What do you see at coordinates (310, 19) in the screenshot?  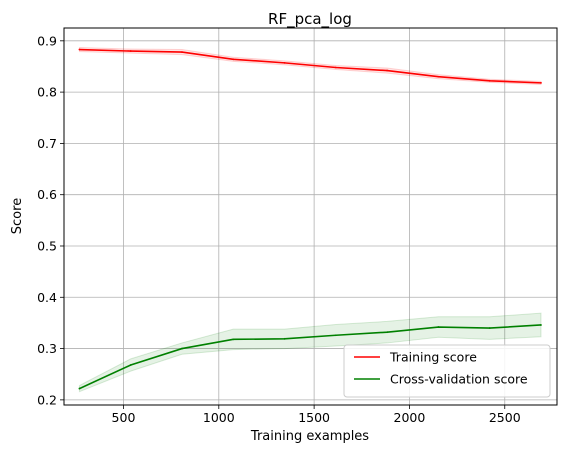 I see `chart-title: RF_pca_log` at bounding box center [310, 19].